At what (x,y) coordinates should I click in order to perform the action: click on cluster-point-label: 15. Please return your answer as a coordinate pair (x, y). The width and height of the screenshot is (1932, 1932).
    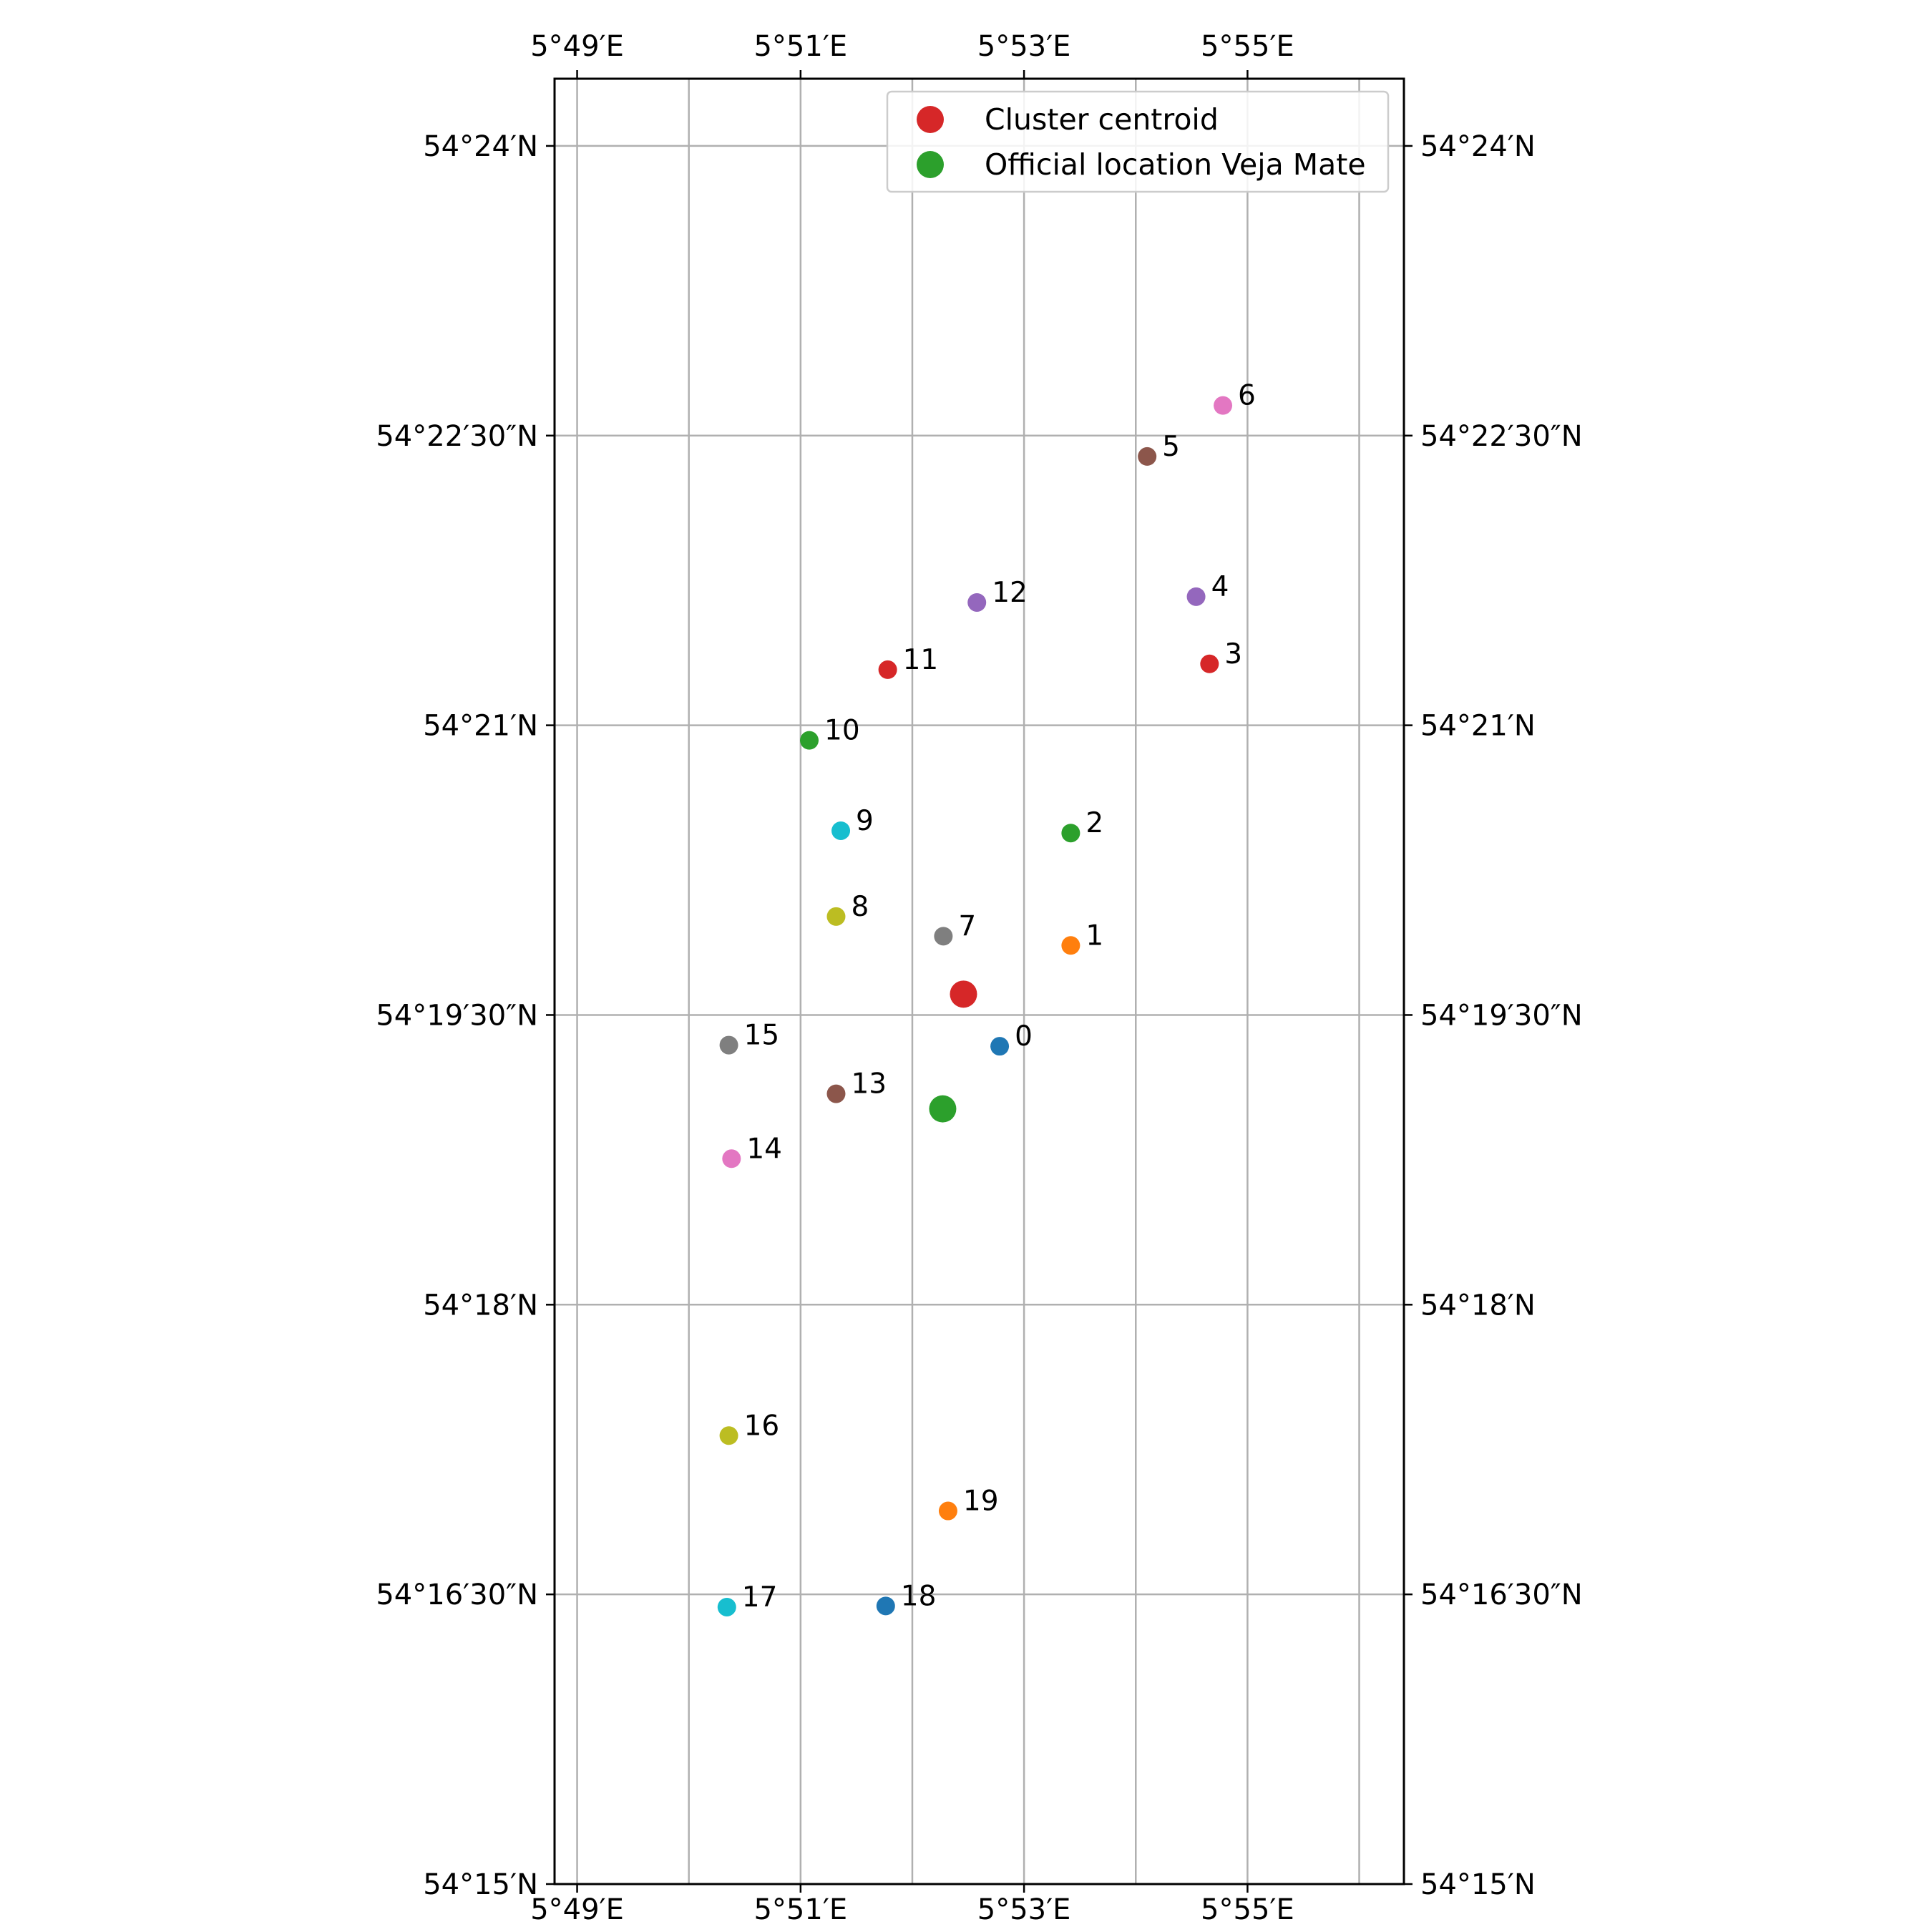
    Looking at the image, I should click on (762, 1036).